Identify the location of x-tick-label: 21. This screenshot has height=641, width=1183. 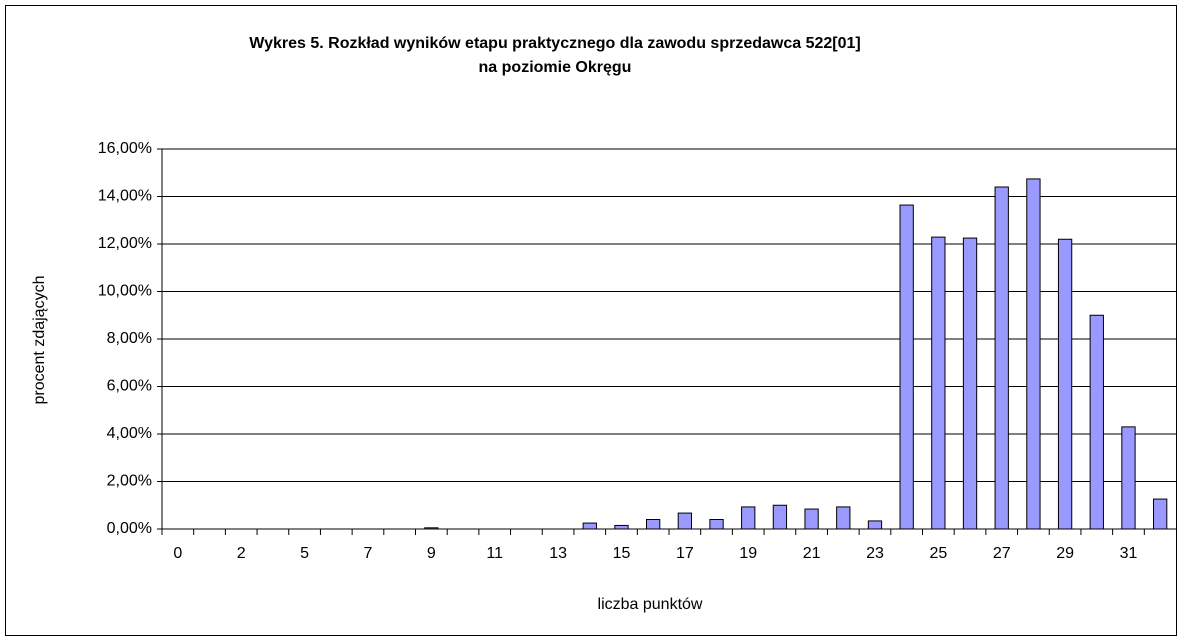
(812, 553).